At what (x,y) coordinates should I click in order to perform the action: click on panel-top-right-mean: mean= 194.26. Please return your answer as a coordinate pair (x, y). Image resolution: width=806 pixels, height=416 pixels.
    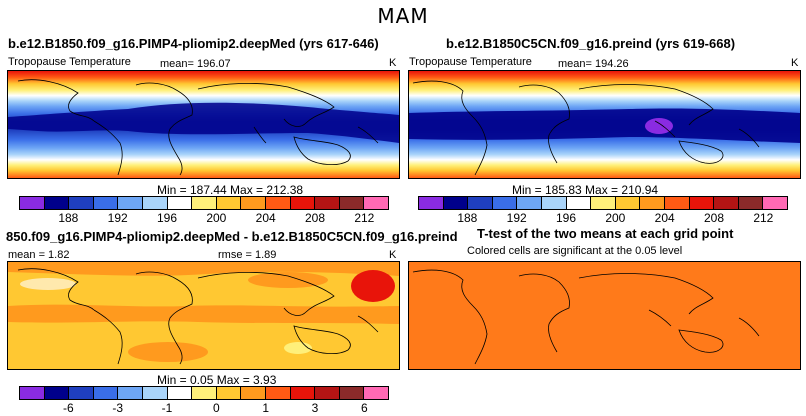
    Looking at the image, I should click on (593, 64).